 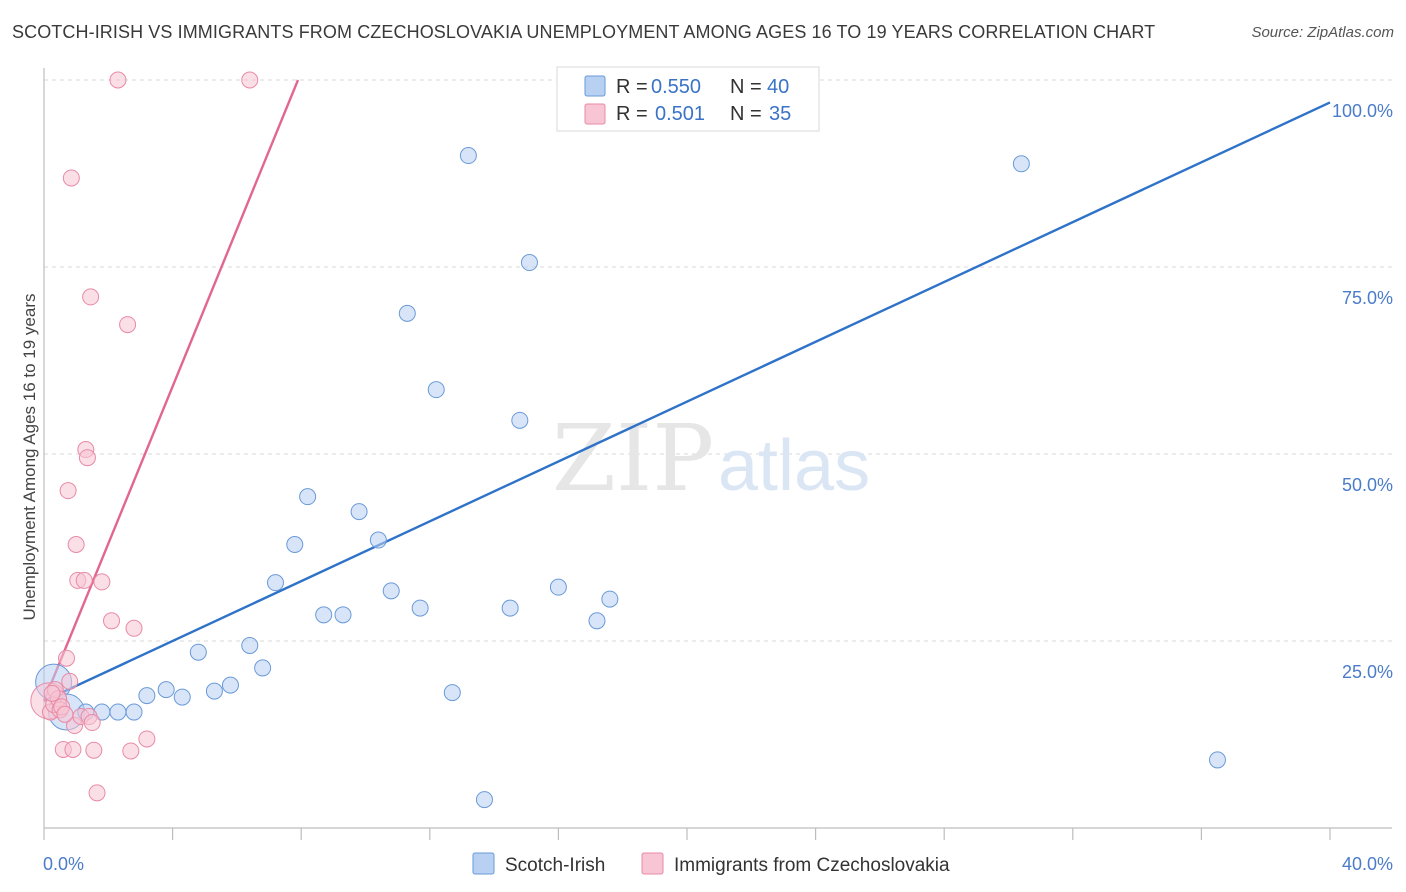 I want to click on legend-swatch-scotch-irish, so click(x=595, y=86).